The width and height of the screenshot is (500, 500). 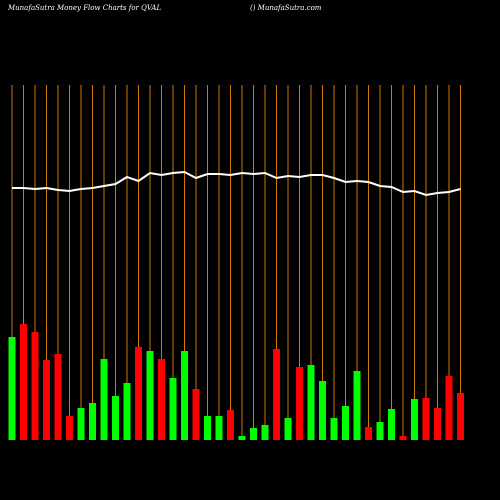 What do you see at coordinates (286, 8) in the screenshot?
I see `chart-subtitle: () MunafaSutra.com` at bounding box center [286, 8].